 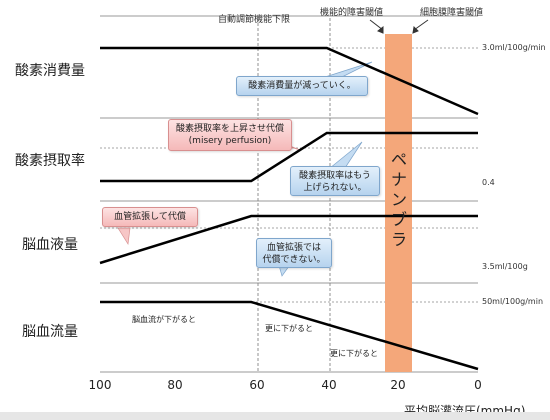 What do you see at coordinates (335, 188) in the screenshot?
I see `callout-extraction-limit-line2: 上げられない。` at bounding box center [335, 188].